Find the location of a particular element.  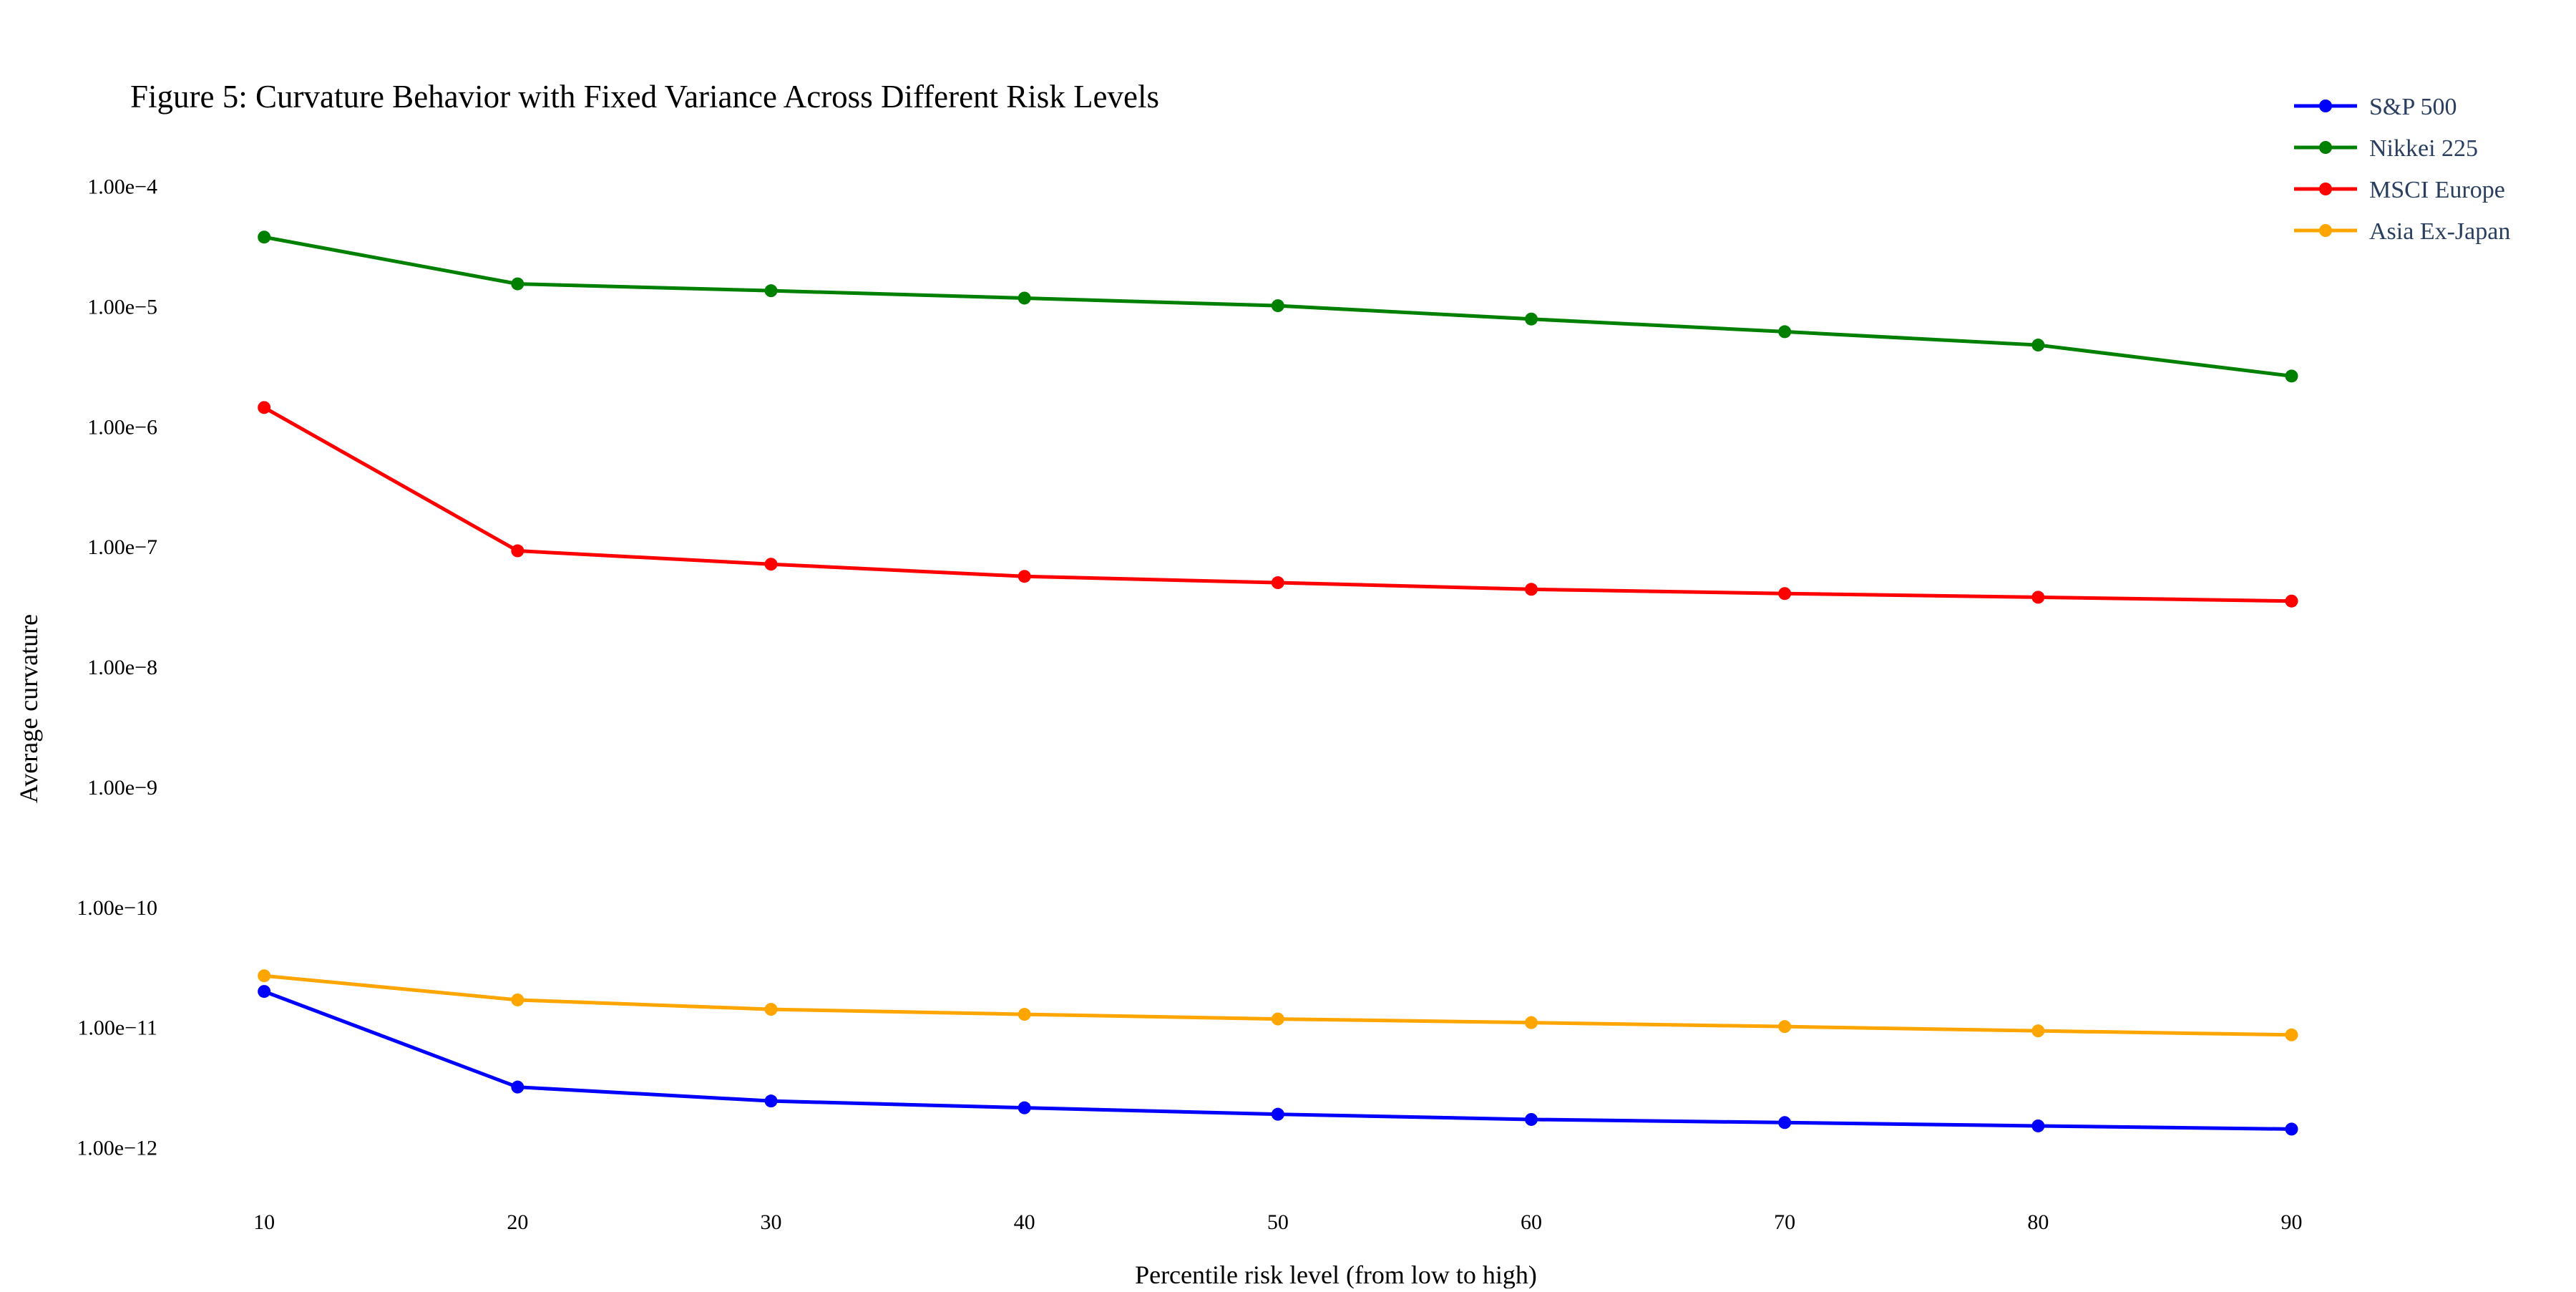

legend-label: Nikkei 225 is located at coordinates (2423, 148).